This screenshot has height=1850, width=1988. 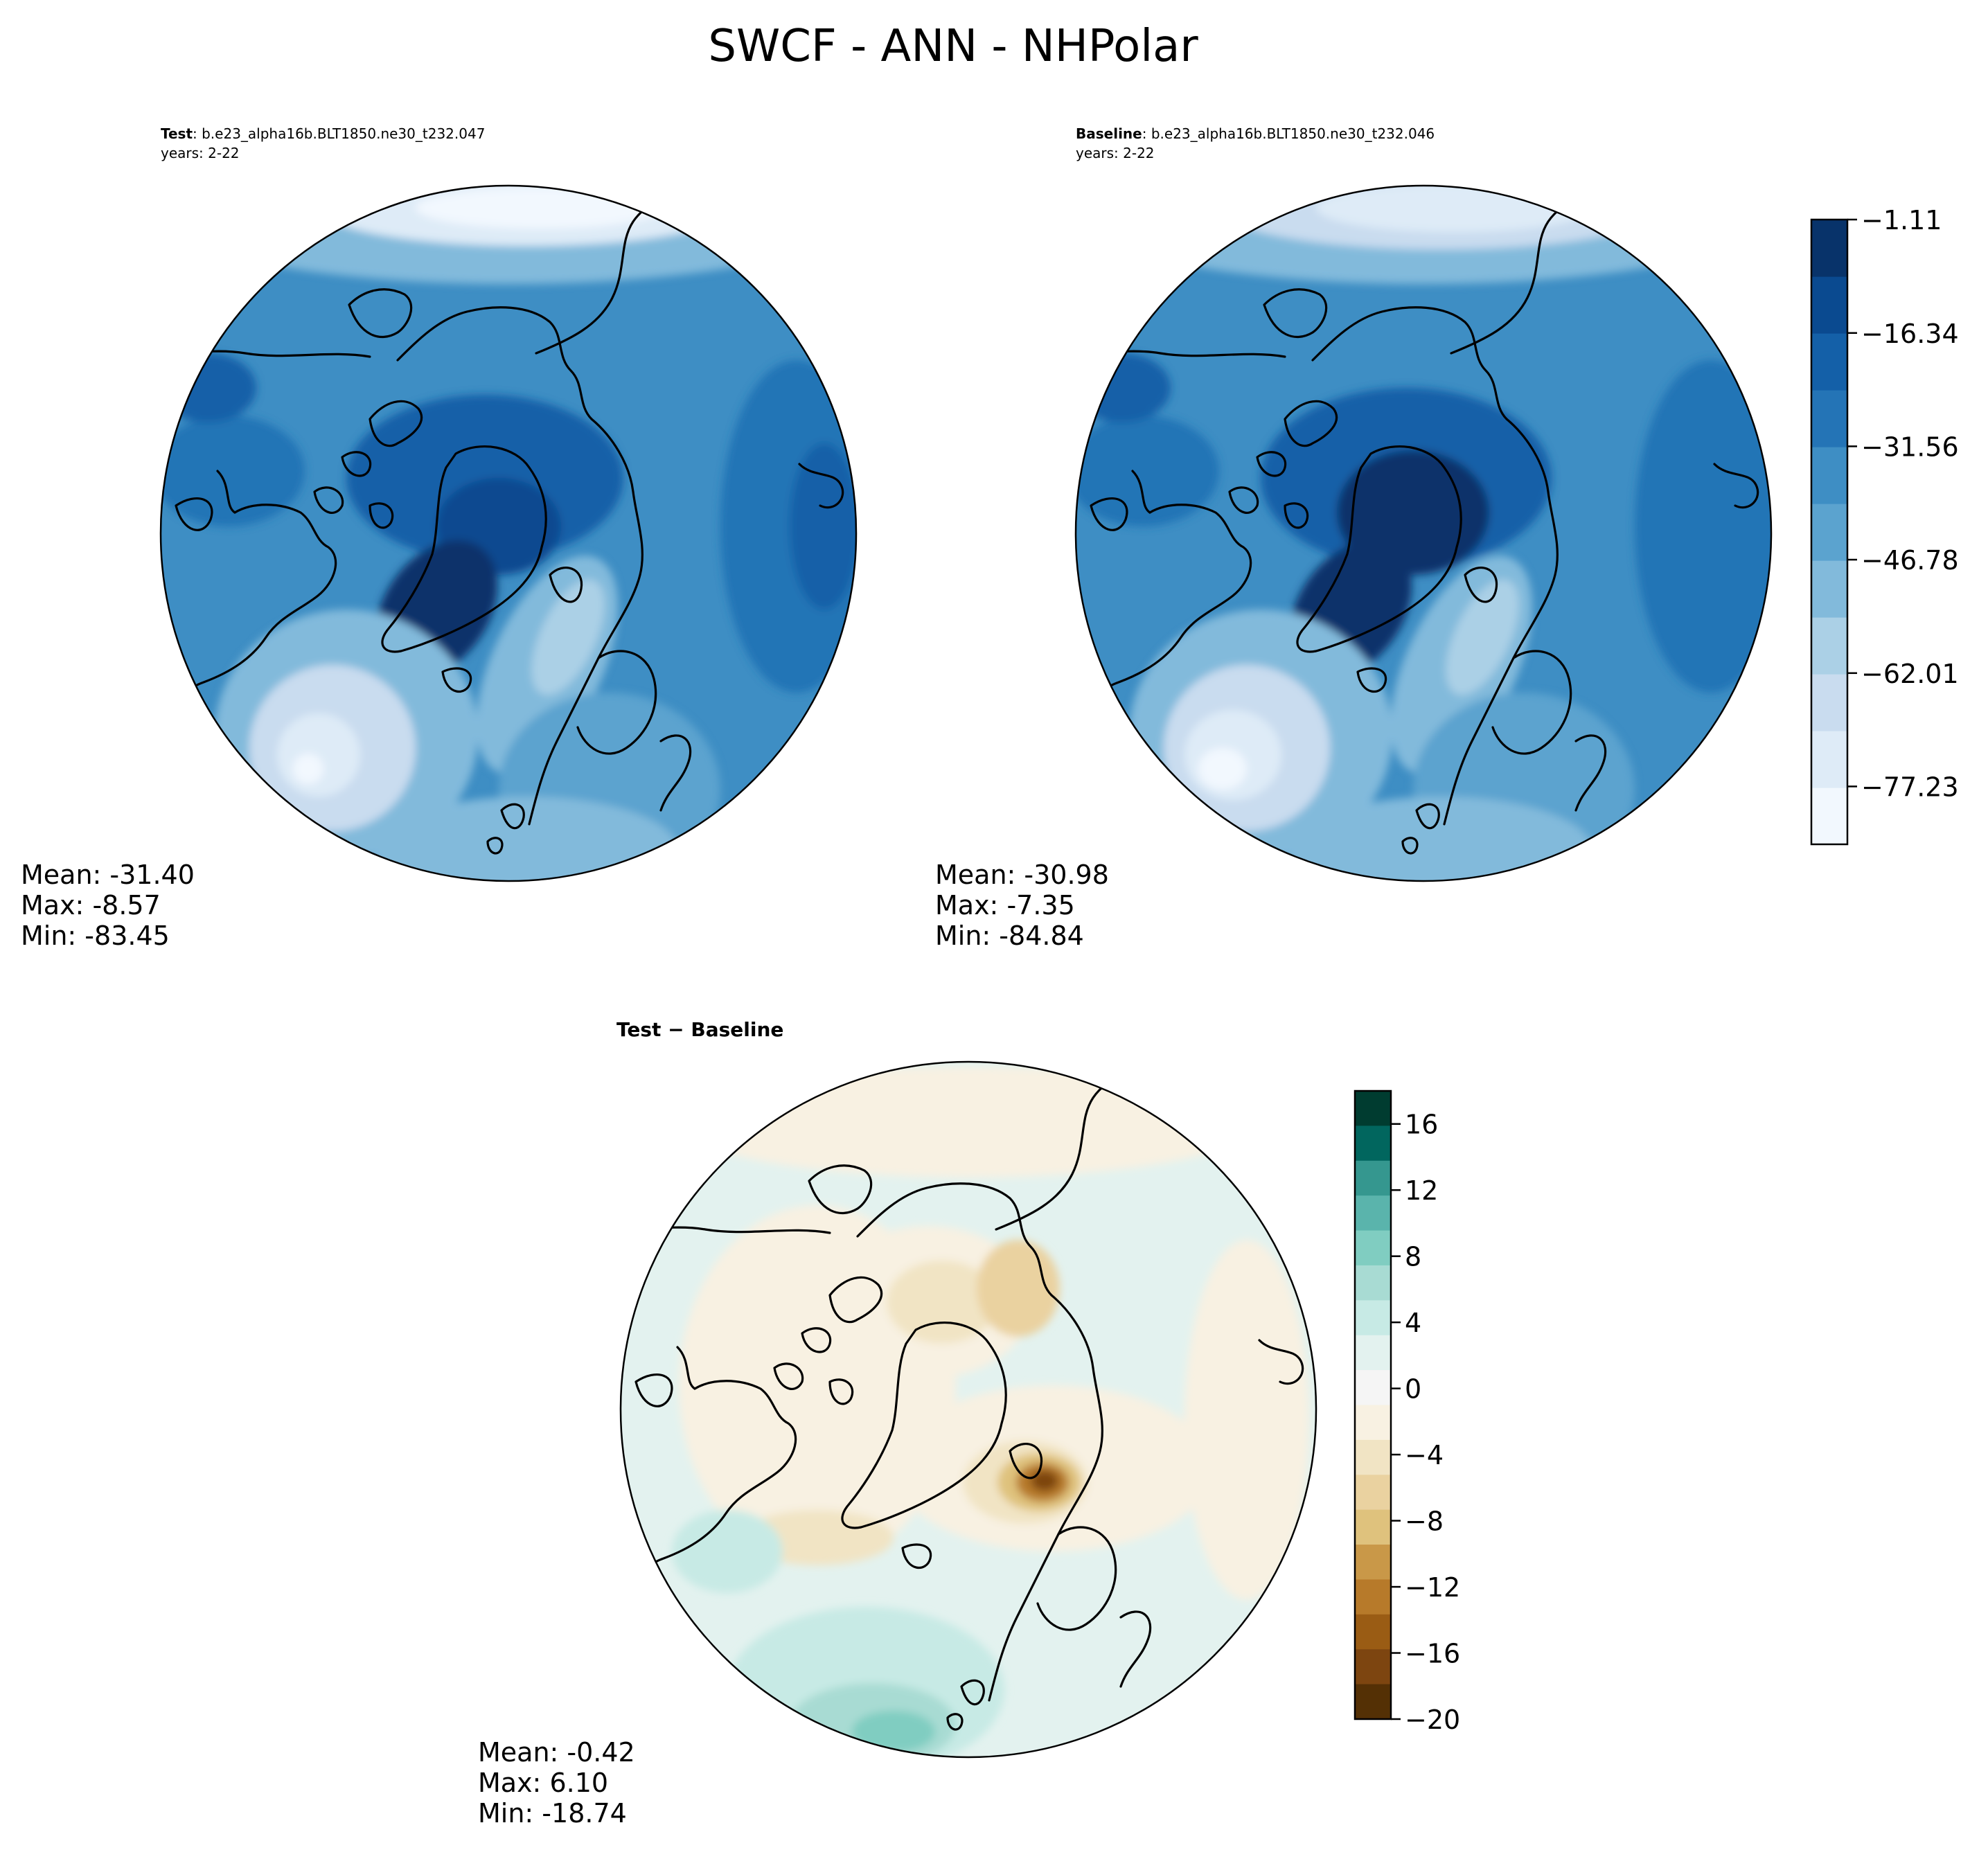 I want to click on panel-baseline-label-bold: Baseline, so click(x=1109, y=133).